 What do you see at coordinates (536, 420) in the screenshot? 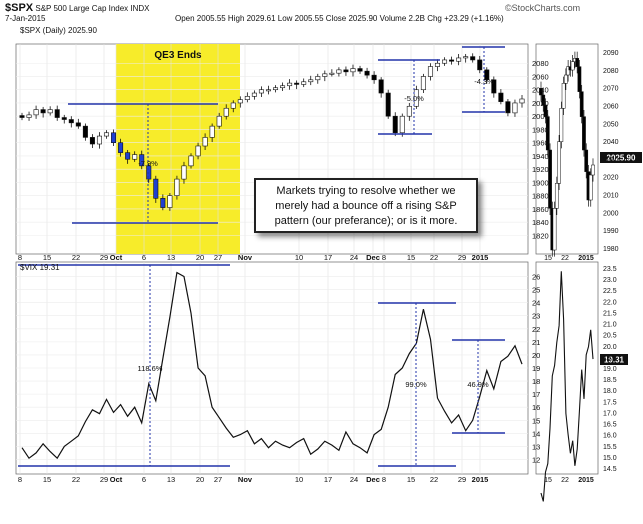
I see `vix-y-tick-label: 15` at bounding box center [536, 420].